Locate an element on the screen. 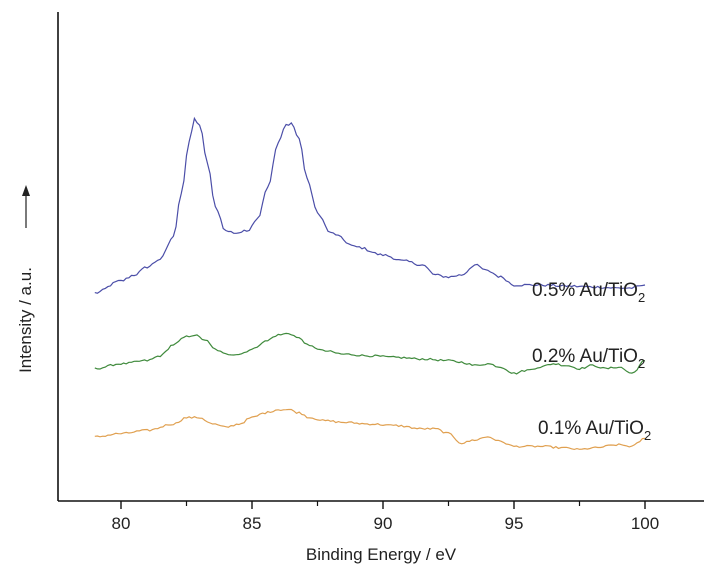  y-axis-title: Intensity / a.u. is located at coordinates (25, 320).